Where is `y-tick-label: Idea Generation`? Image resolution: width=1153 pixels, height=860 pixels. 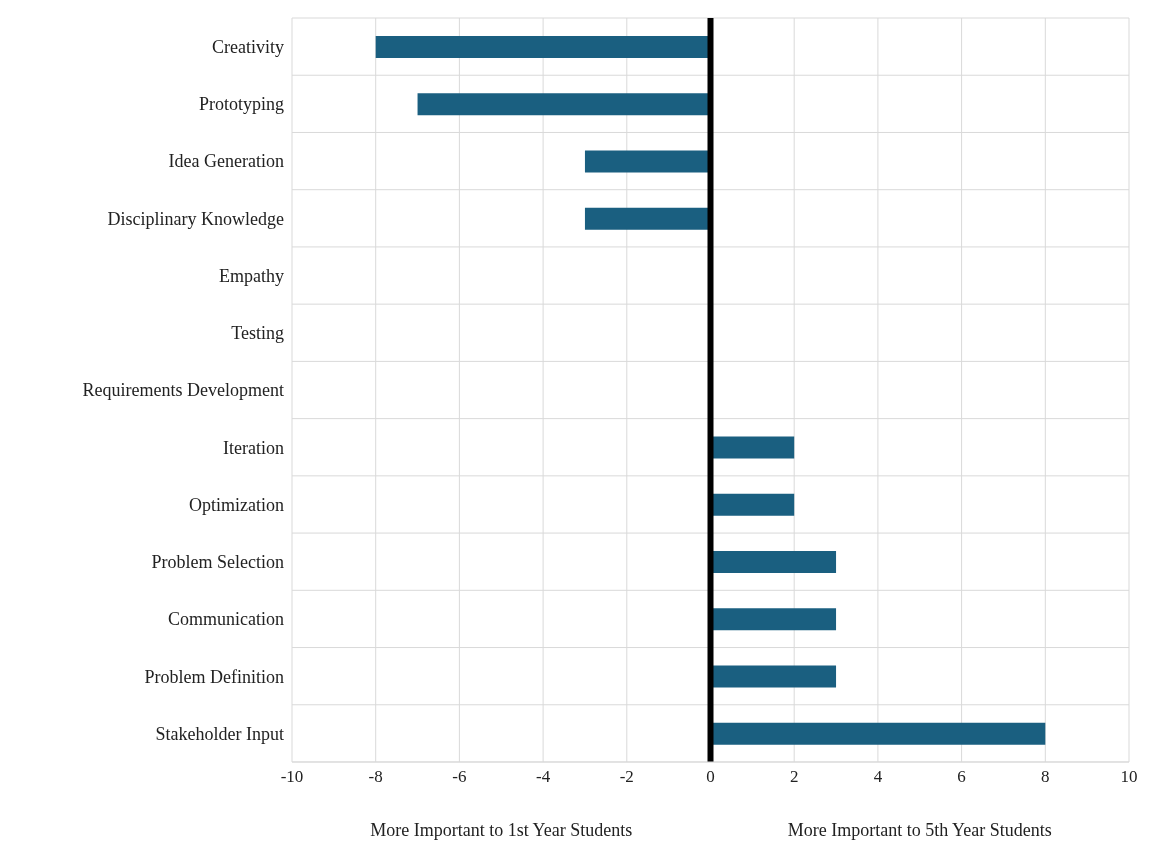
y-tick-label: Idea Generation is located at coordinates (226, 161).